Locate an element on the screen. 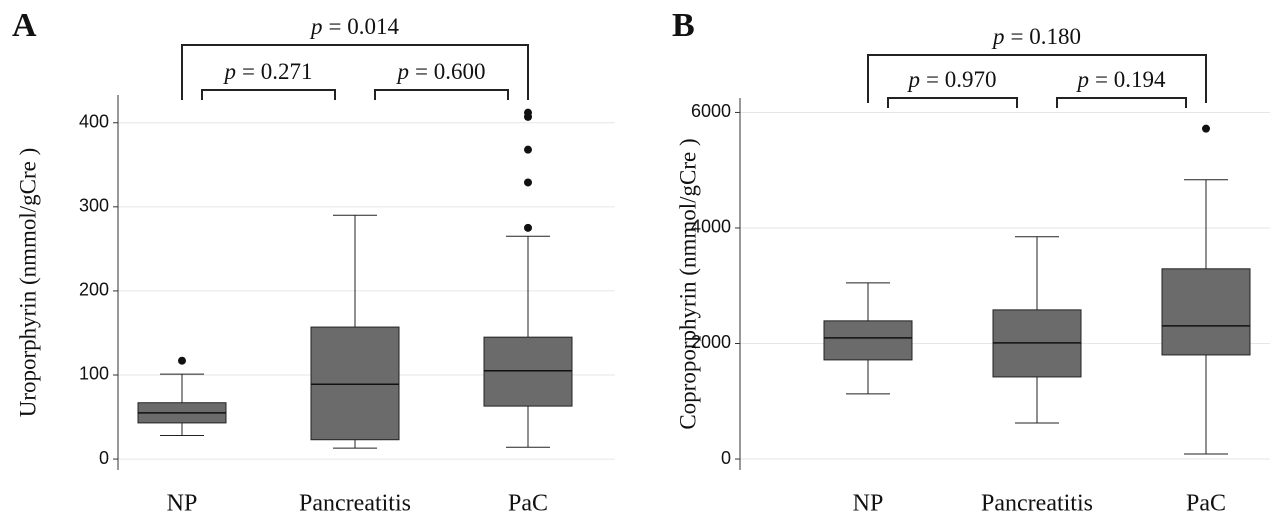 This screenshot has height=529, width=1286. y-tick-label: 6000 is located at coordinates (711, 111).